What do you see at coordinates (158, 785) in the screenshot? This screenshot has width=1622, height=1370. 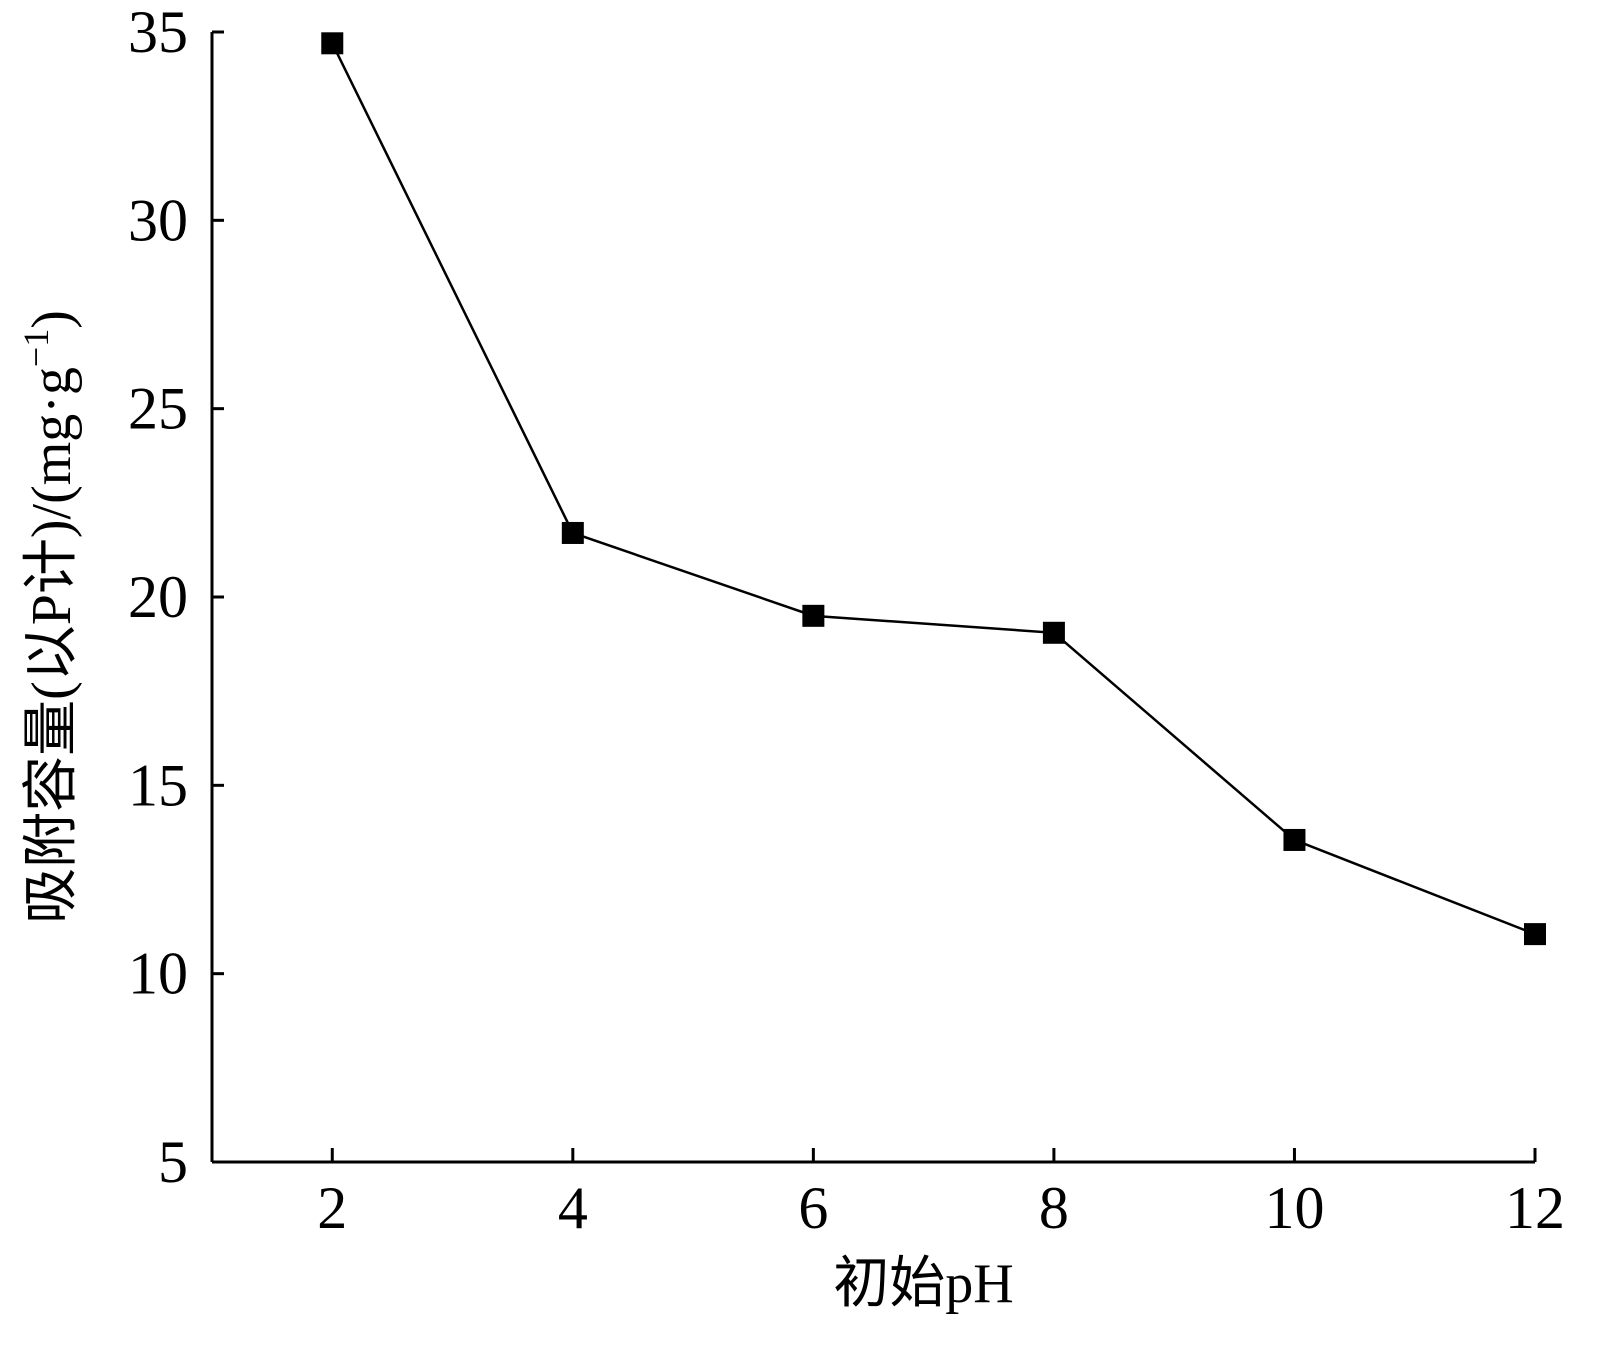 I see `y-tick-label: 15` at bounding box center [158, 785].